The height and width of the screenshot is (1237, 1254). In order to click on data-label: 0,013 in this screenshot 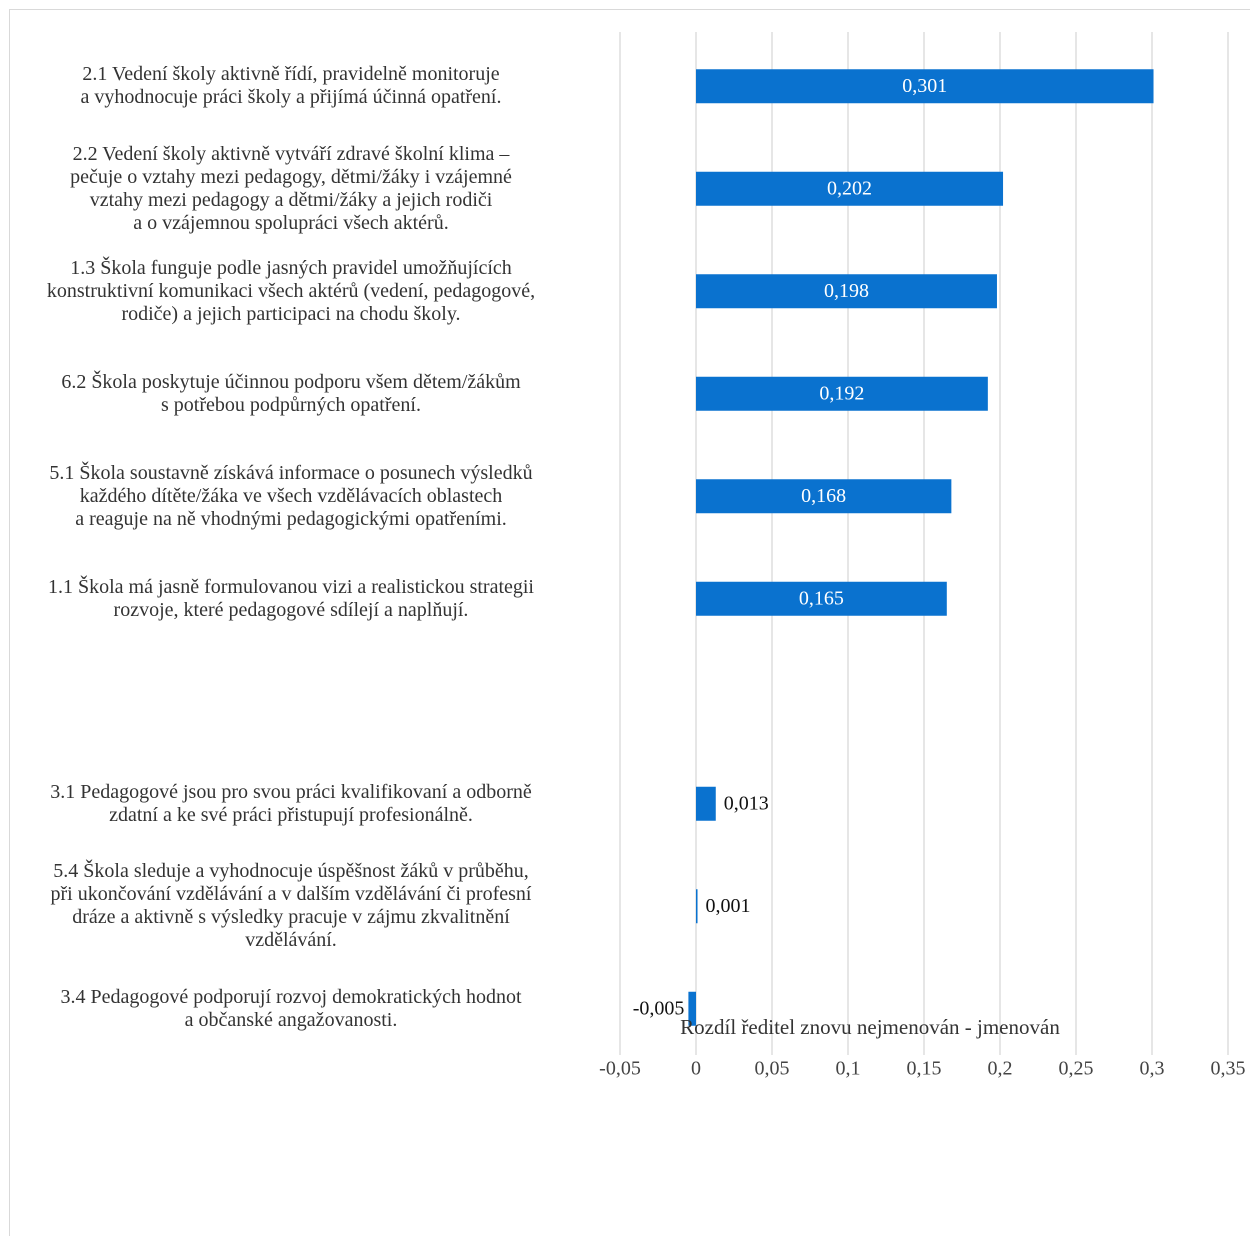, I will do `click(746, 803)`.